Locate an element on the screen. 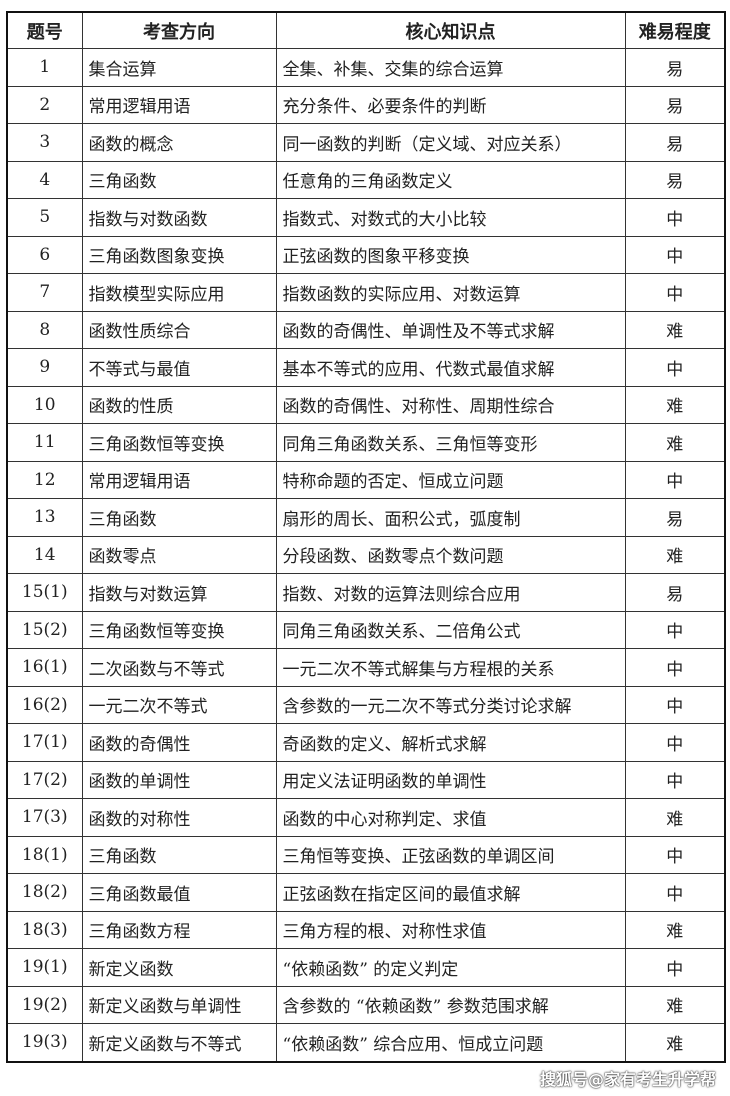  topic-cell: 函数零点 is located at coordinates (179, 554).